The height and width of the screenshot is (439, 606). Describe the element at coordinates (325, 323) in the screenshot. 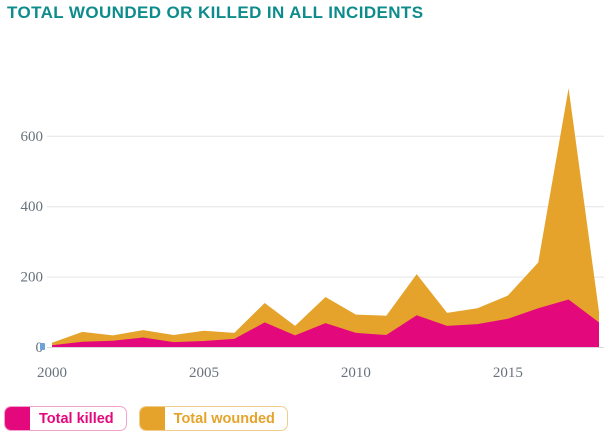

I see `total-killed-area` at that location.